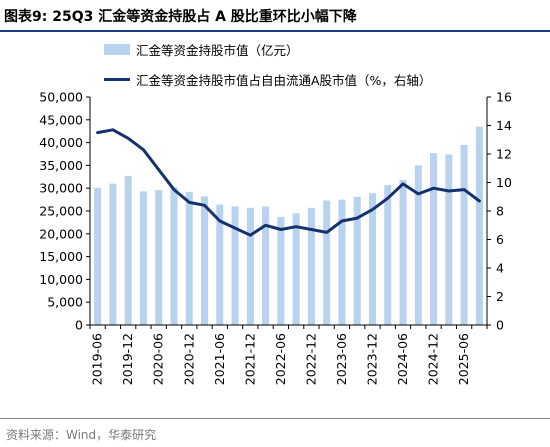 This screenshot has width=550, height=447. Describe the element at coordinates (275, 31) in the screenshot. I see `title-rule` at that location.